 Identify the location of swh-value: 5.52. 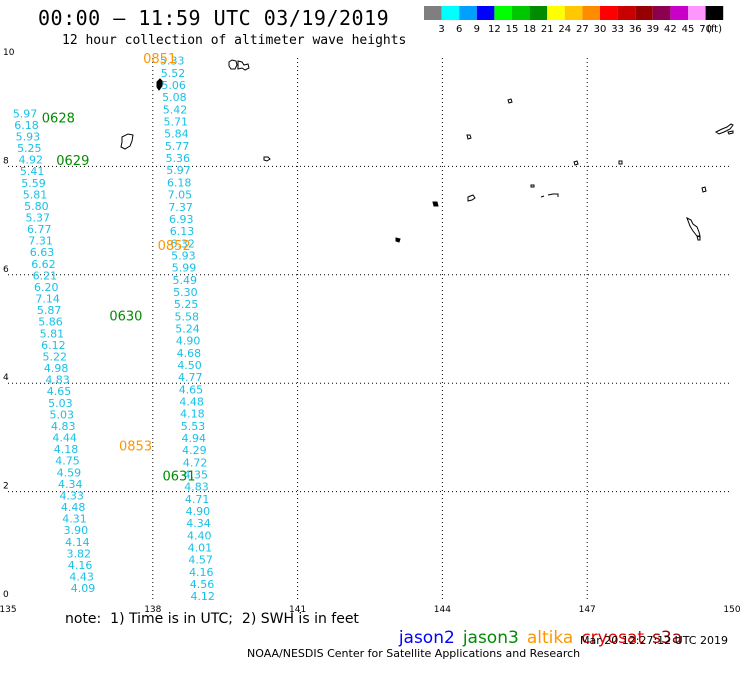
(173, 73).